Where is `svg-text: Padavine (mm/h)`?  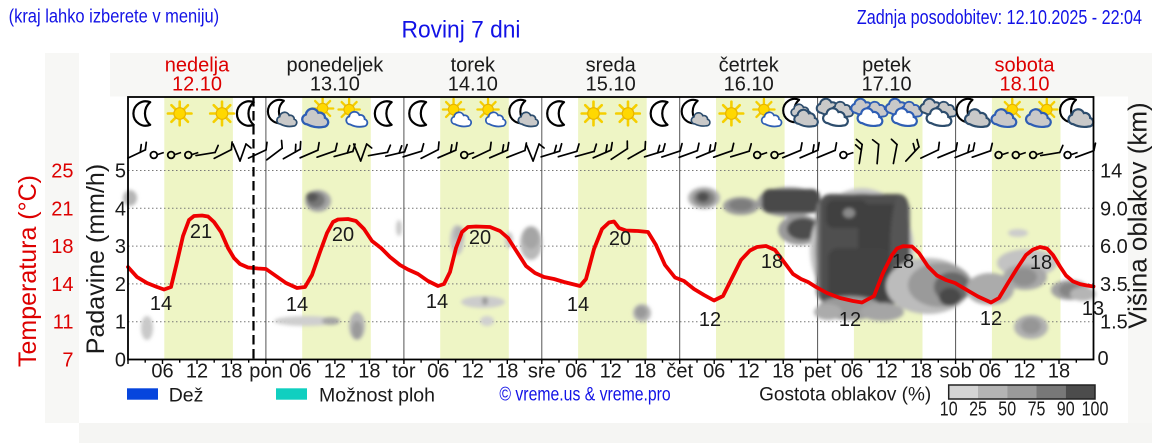
svg-text: Padavine (mm/h) is located at coordinates (96, 259).